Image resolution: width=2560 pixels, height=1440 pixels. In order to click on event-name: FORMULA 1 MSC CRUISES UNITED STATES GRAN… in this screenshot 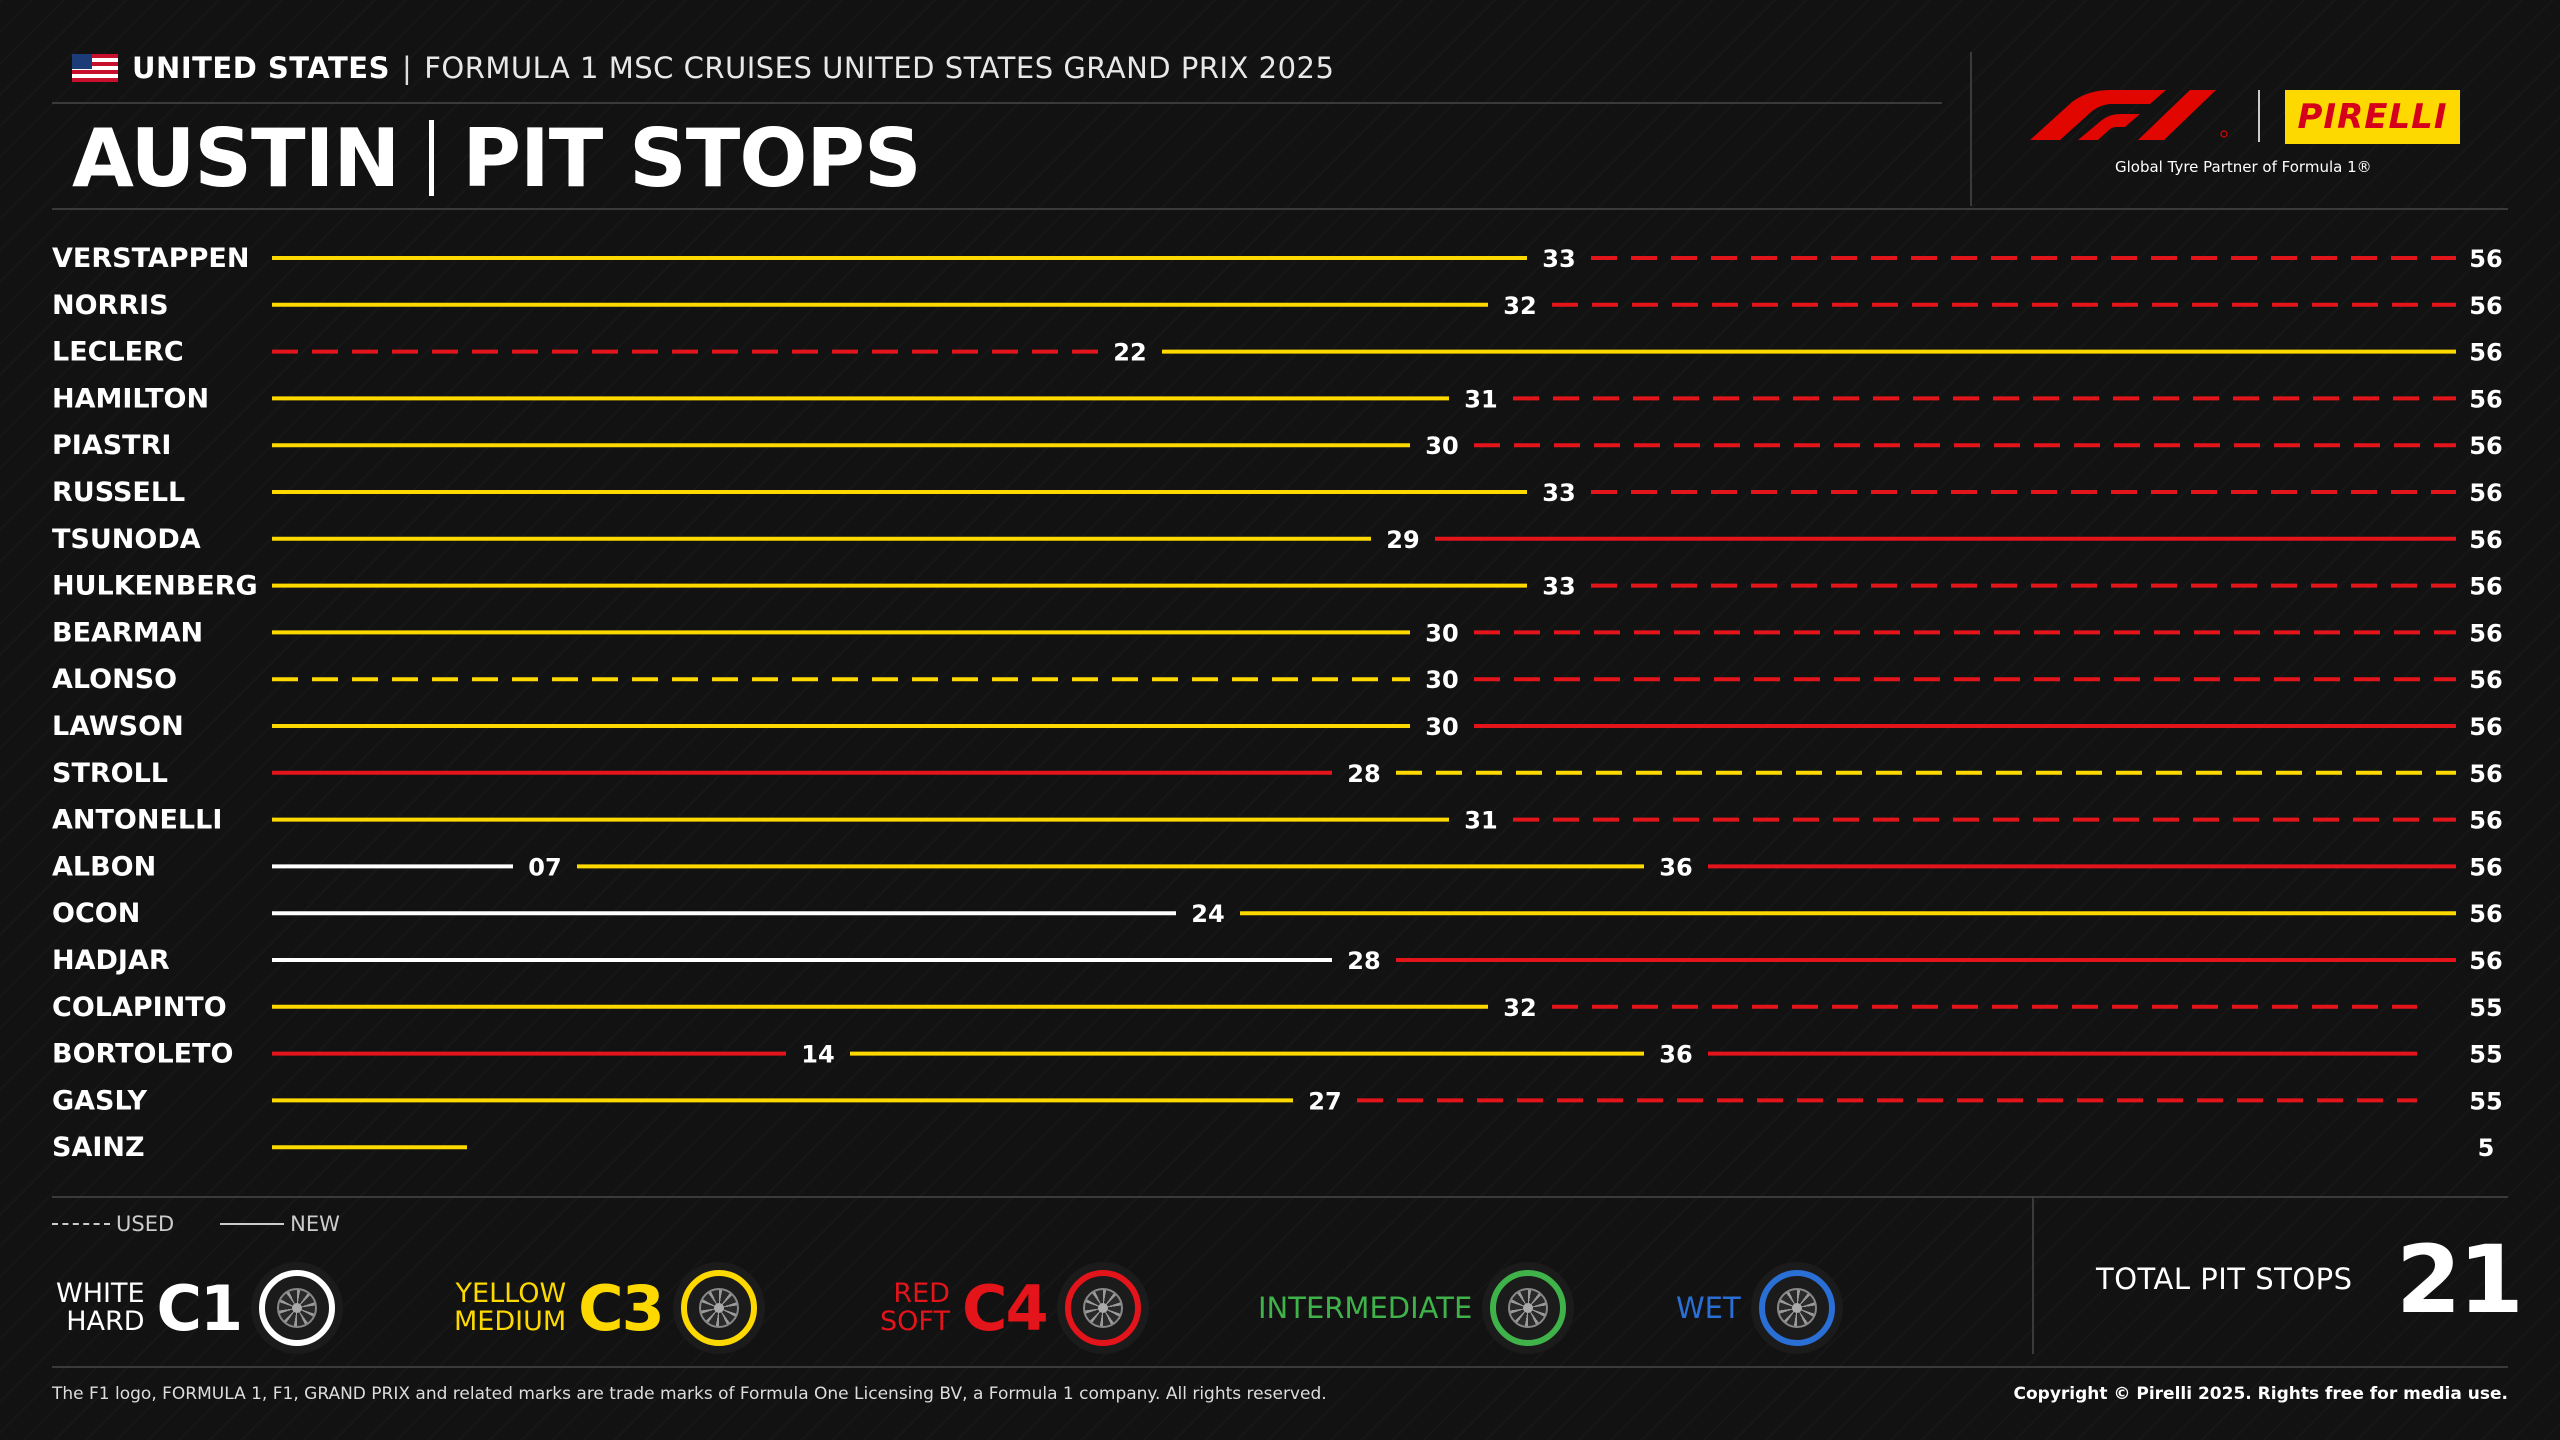, I will do `click(879, 68)`.